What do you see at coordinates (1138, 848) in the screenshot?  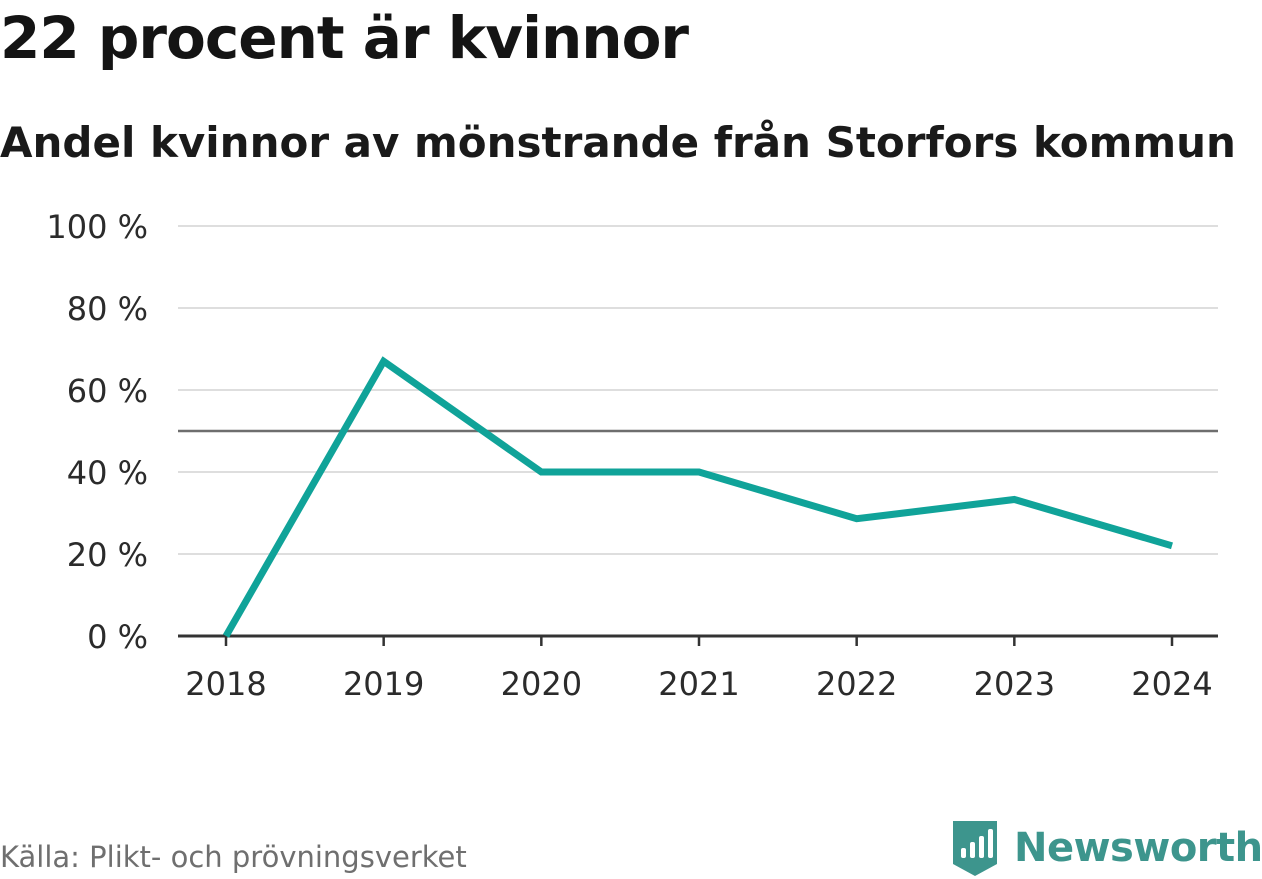 I see `brand-name: Newsworthy` at bounding box center [1138, 848].